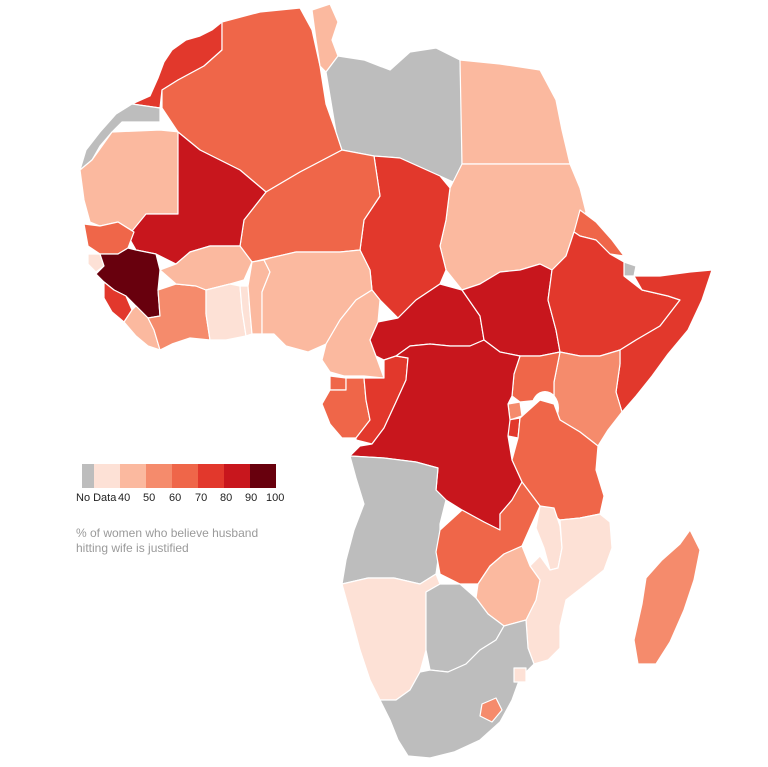 This screenshot has height=767, width=768. I want to click on country-equatorial-guinea, so click(338, 383).